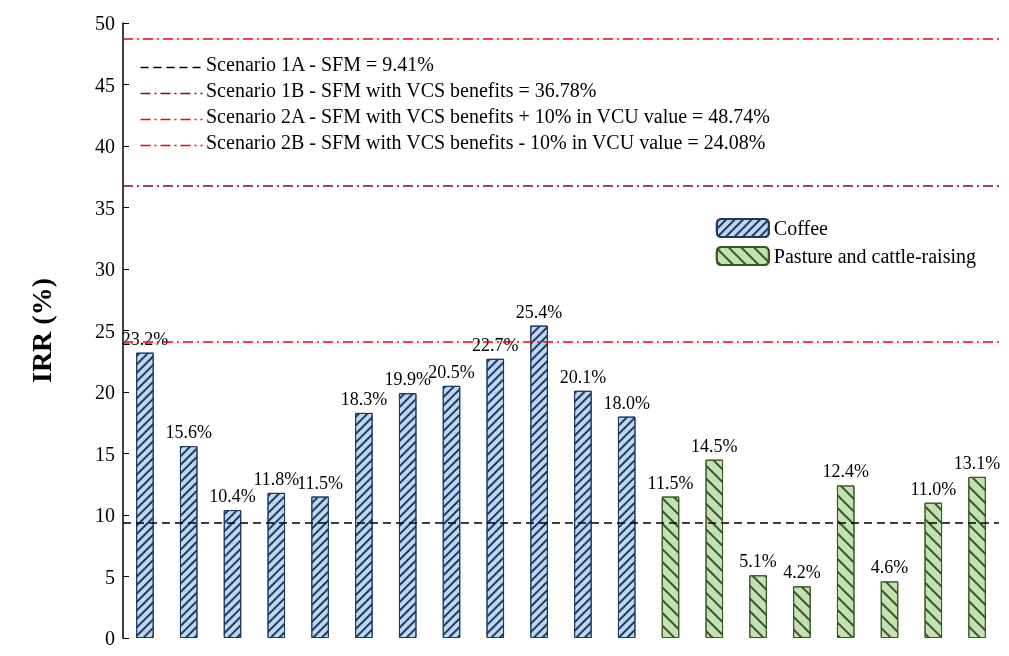 This screenshot has height=656, width=1009. What do you see at coordinates (977, 462) in the screenshot?
I see `data-label: 13.1%` at bounding box center [977, 462].